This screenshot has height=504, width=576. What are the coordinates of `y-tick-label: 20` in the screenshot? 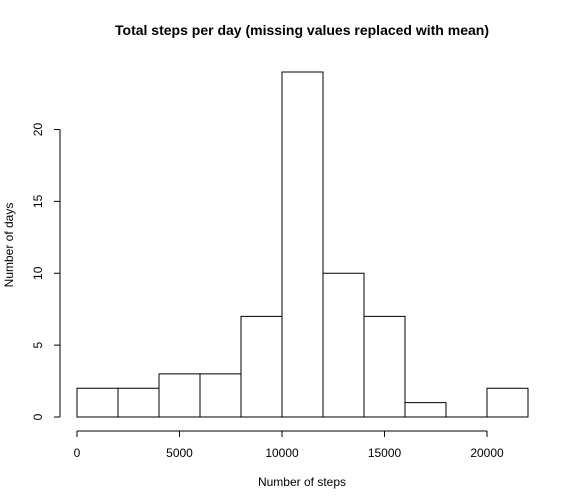 It's located at (38, 130).